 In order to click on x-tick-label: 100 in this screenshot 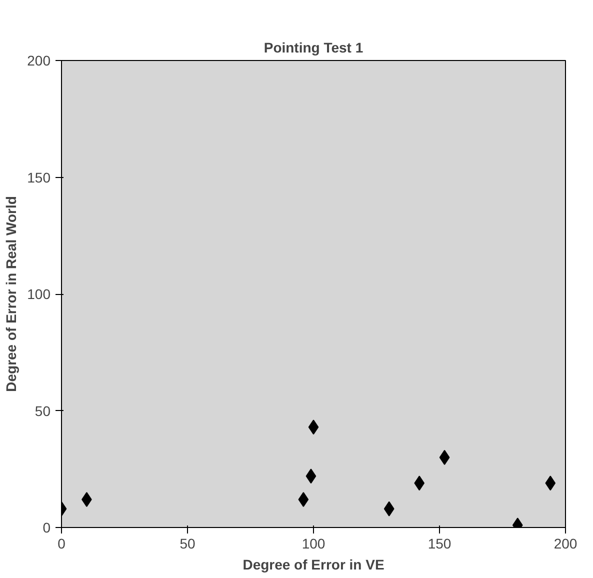, I will do `click(314, 544)`.